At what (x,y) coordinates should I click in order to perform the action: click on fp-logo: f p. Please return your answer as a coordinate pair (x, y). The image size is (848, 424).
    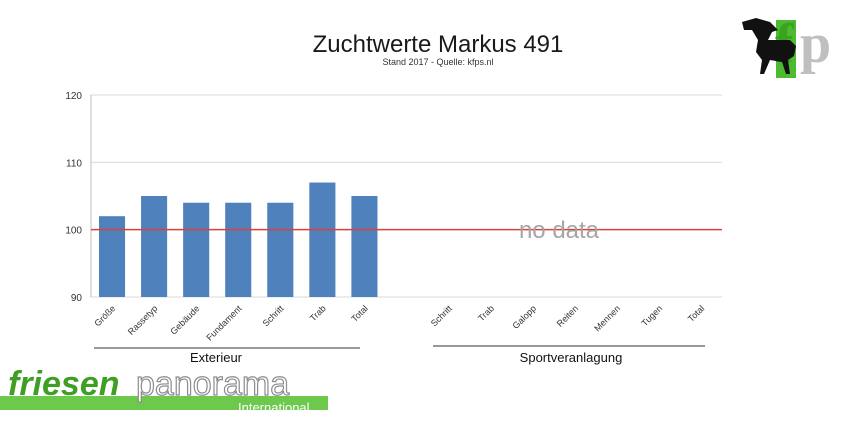
    Looking at the image, I should click on (786, 45).